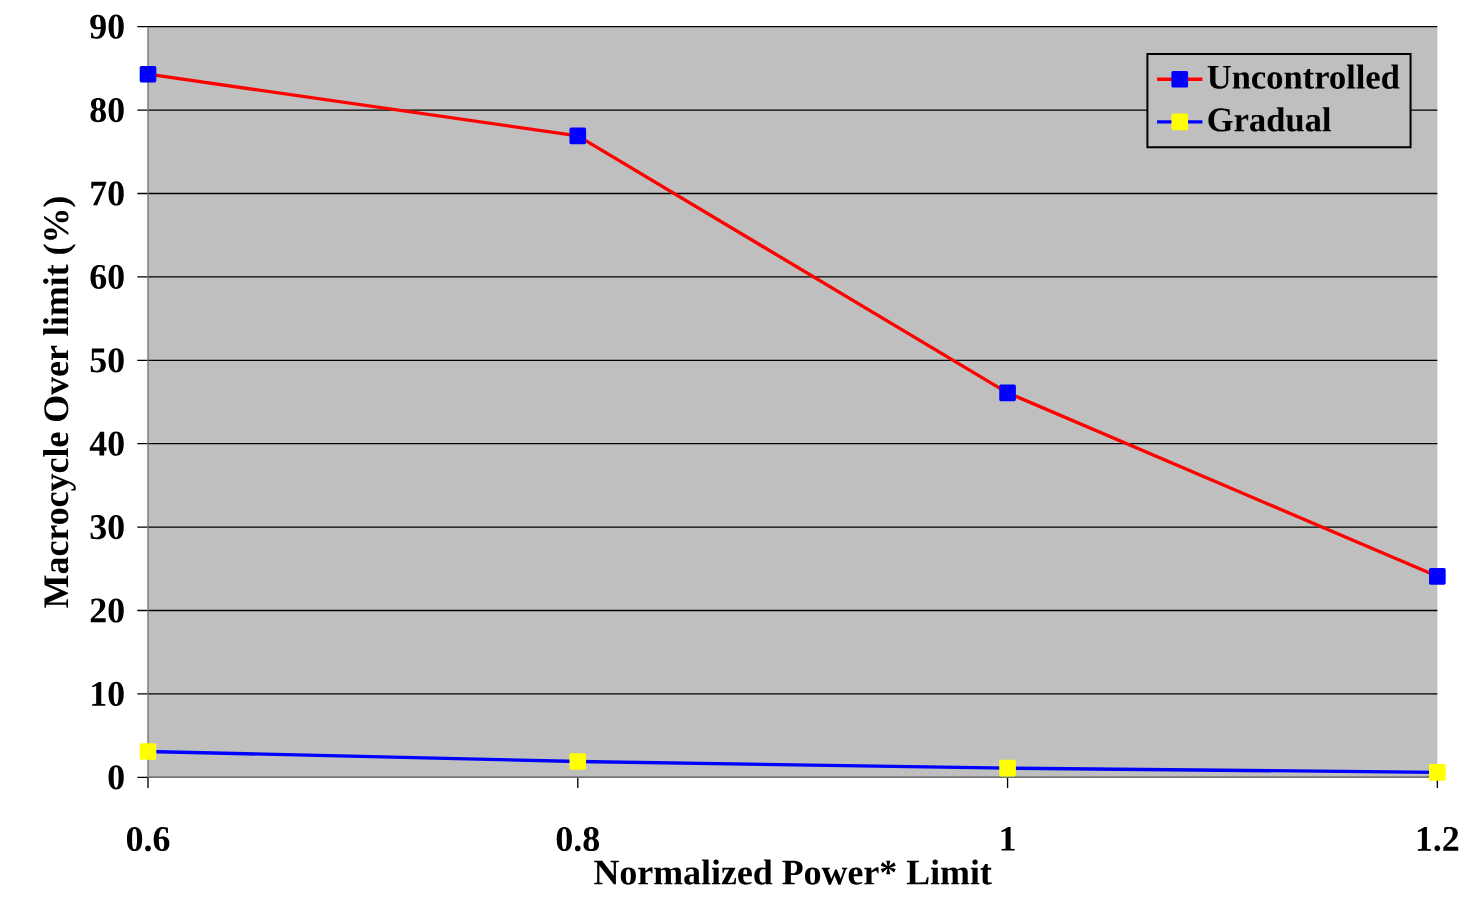  Describe the element at coordinates (108, 694) in the screenshot. I see `y-tick-label: 10` at that location.